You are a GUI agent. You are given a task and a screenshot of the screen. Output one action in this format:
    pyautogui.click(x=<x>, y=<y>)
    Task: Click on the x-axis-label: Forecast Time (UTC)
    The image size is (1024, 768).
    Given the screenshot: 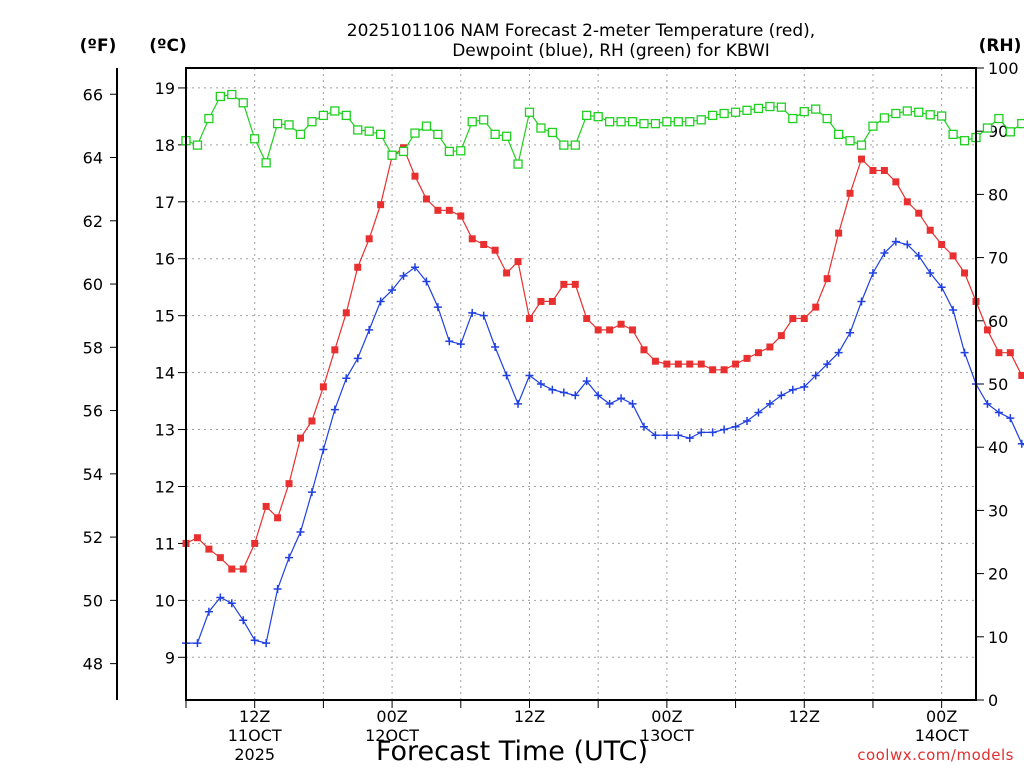 What is the action you would take?
    pyautogui.click(x=512, y=751)
    